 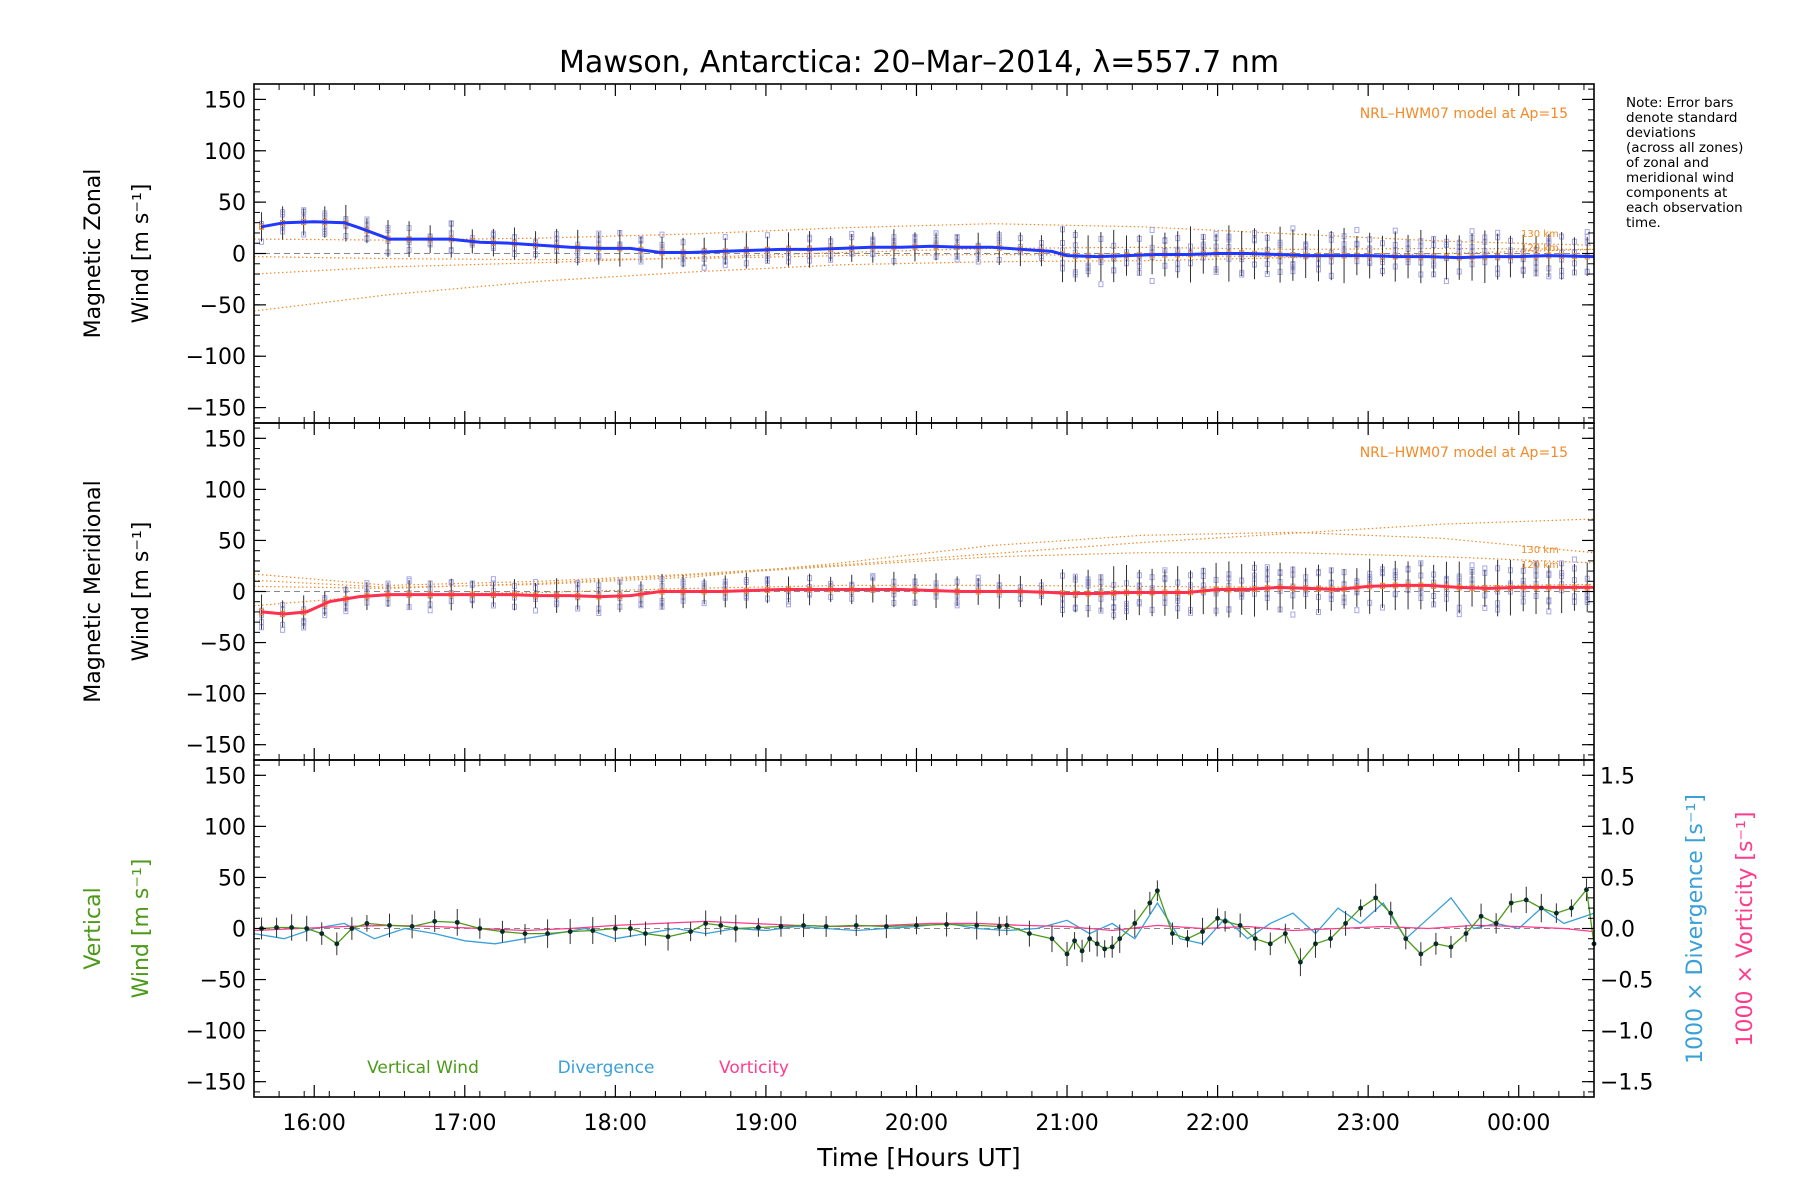 What do you see at coordinates (1745, 929) in the screenshot?
I see `y2-axis-label-vorticity: 1000 × Vorticity [s⁻¹]` at bounding box center [1745, 929].